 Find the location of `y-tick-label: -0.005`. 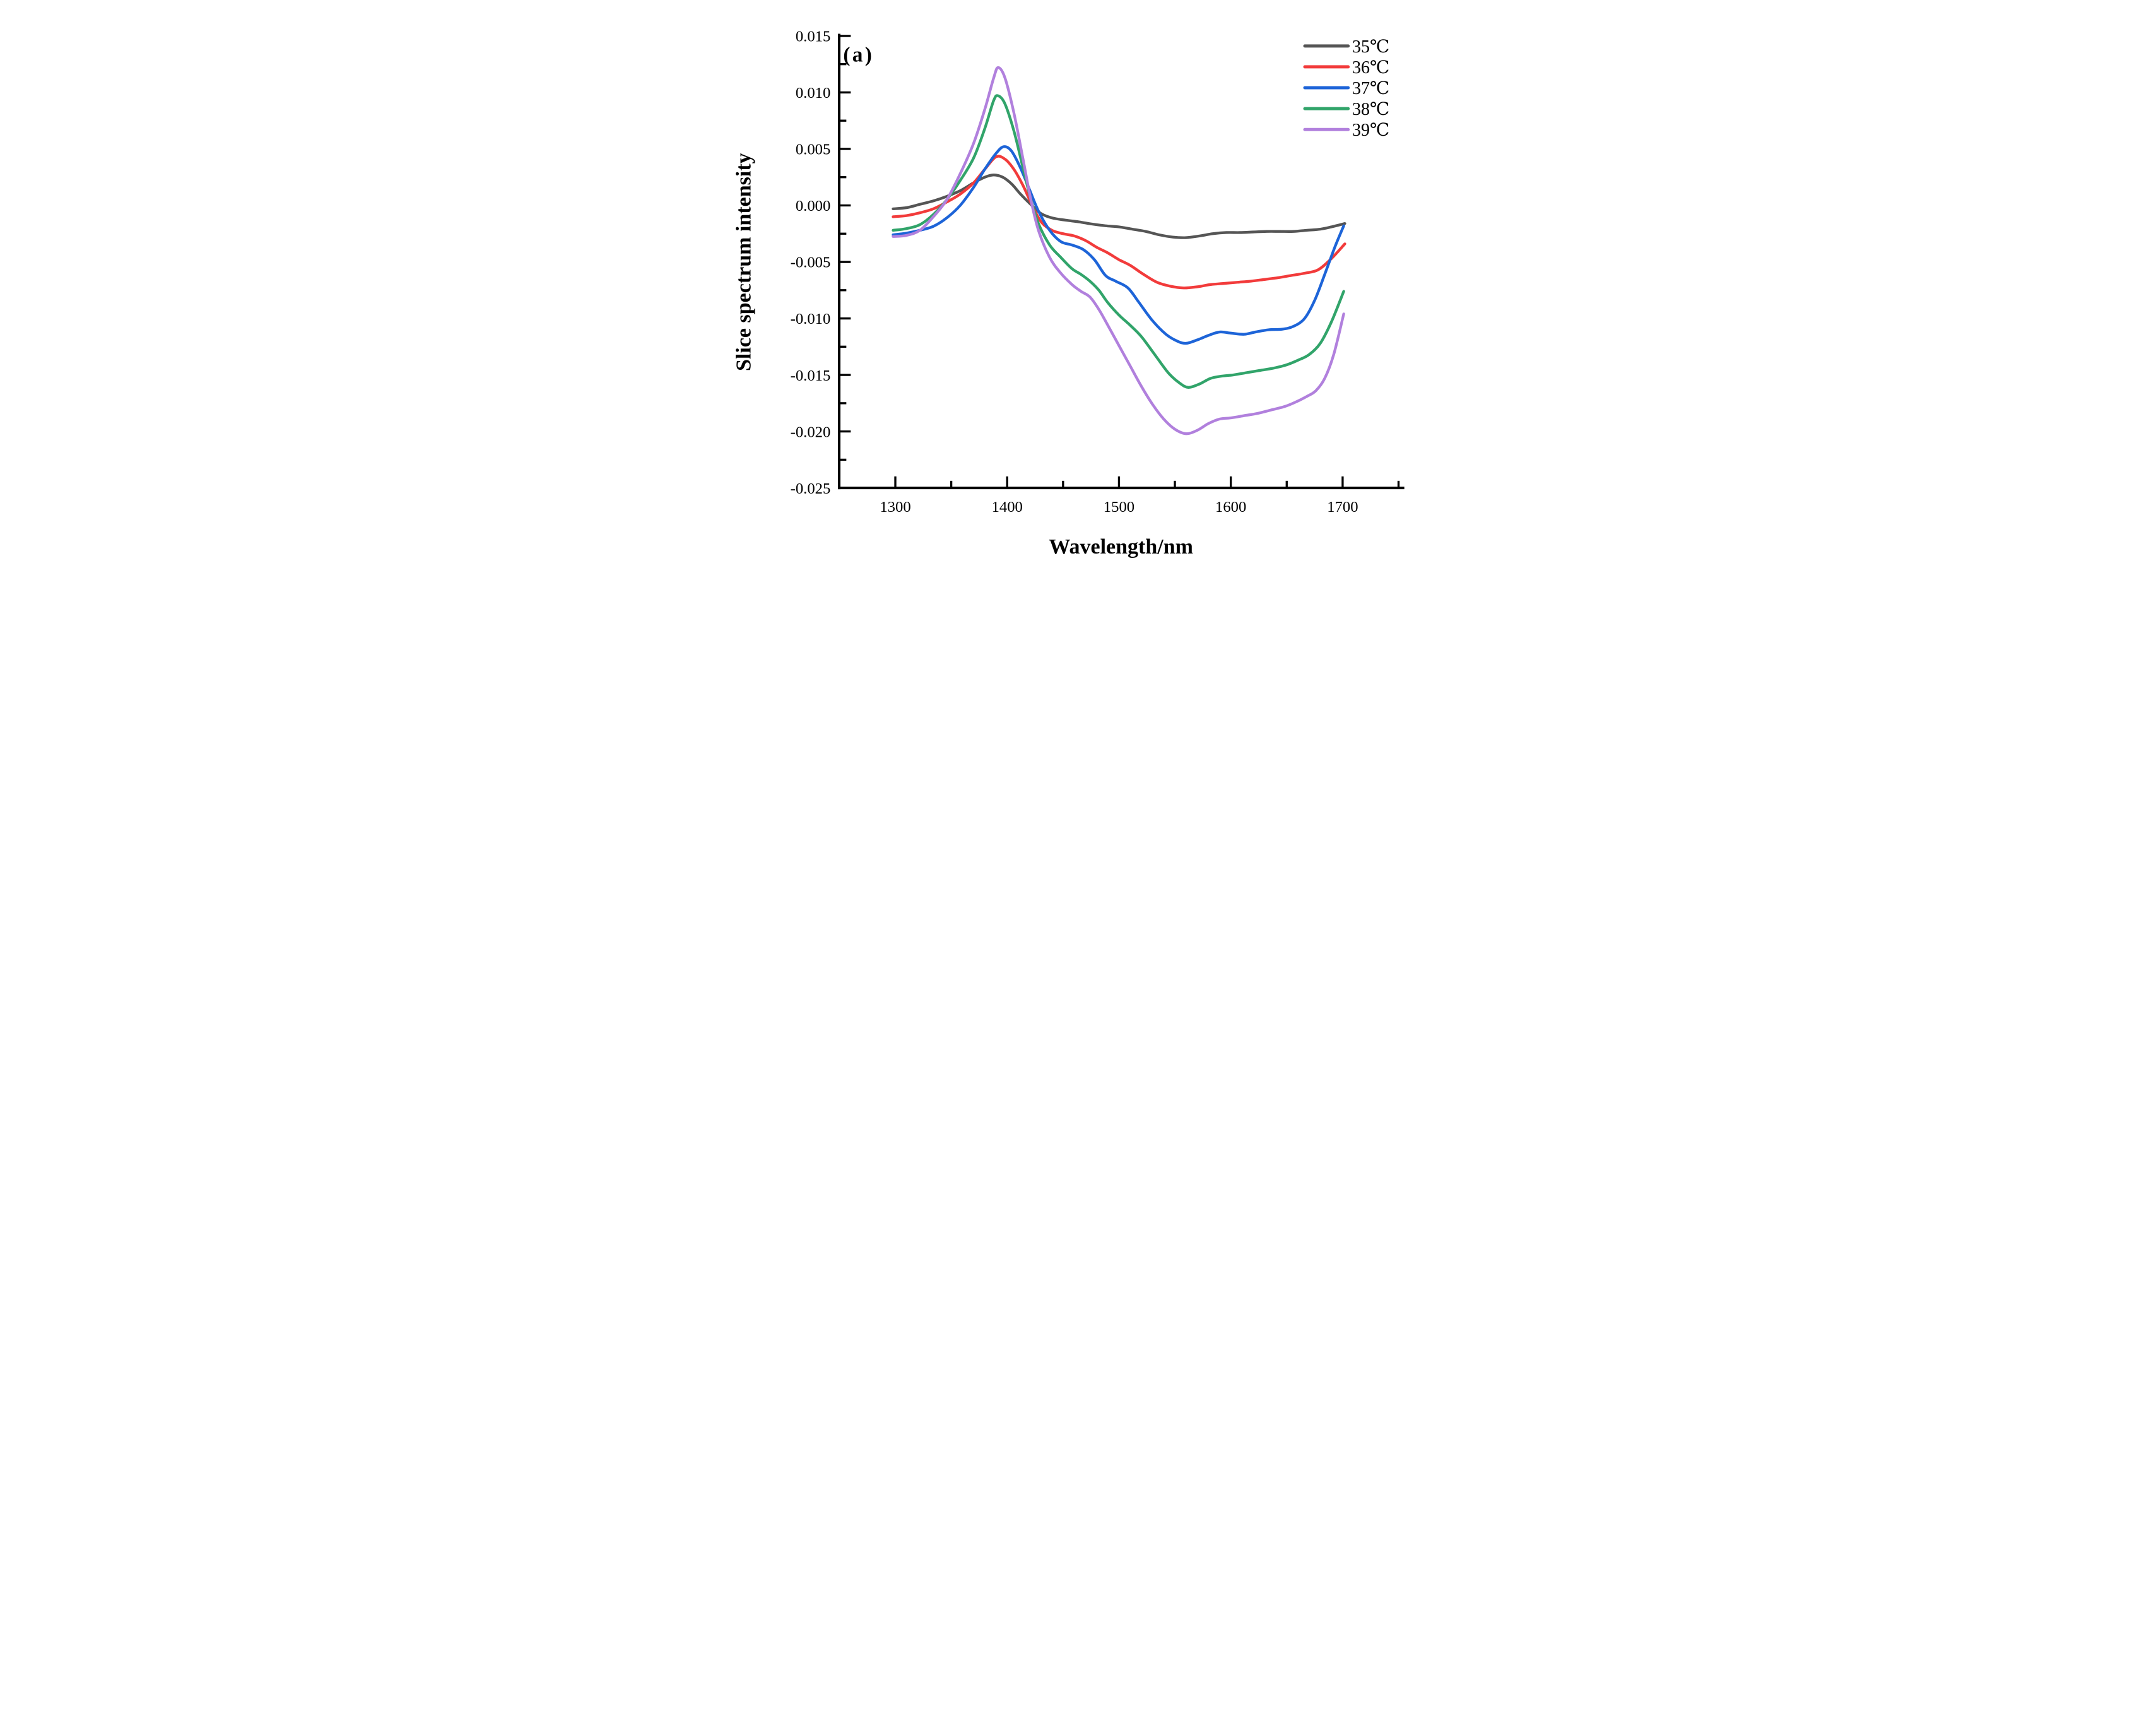

y-tick-label: -0.005 is located at coordinates (811, 262).